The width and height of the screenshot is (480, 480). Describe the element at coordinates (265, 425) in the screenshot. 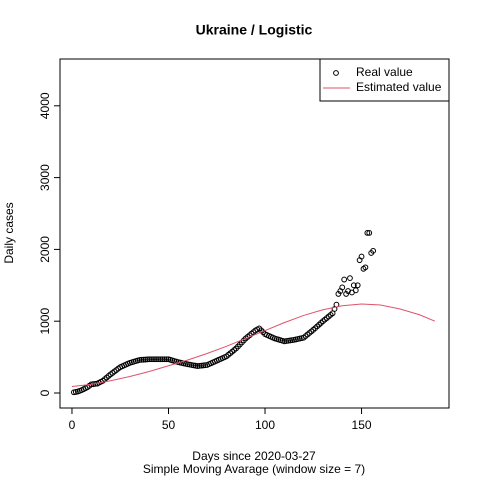

I see `x-tick-label: 100` at that location.